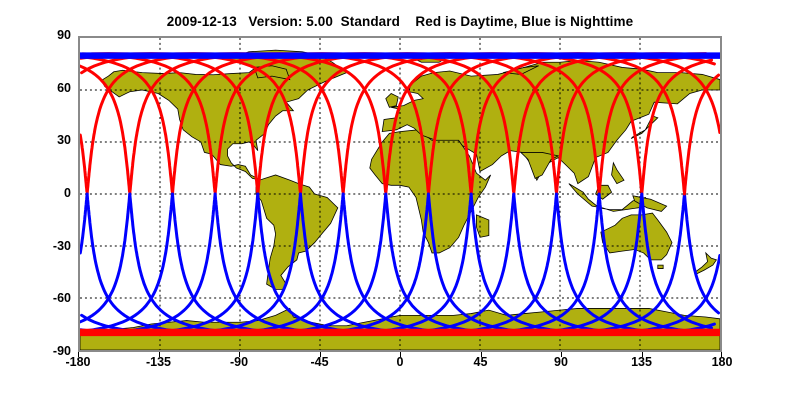 The width and height of the screenshot is (800, 400). What do you see at coordinates (64, 140) in the screenshot?
I see `y-tick-label: 30` at bounding box center [64, 140].